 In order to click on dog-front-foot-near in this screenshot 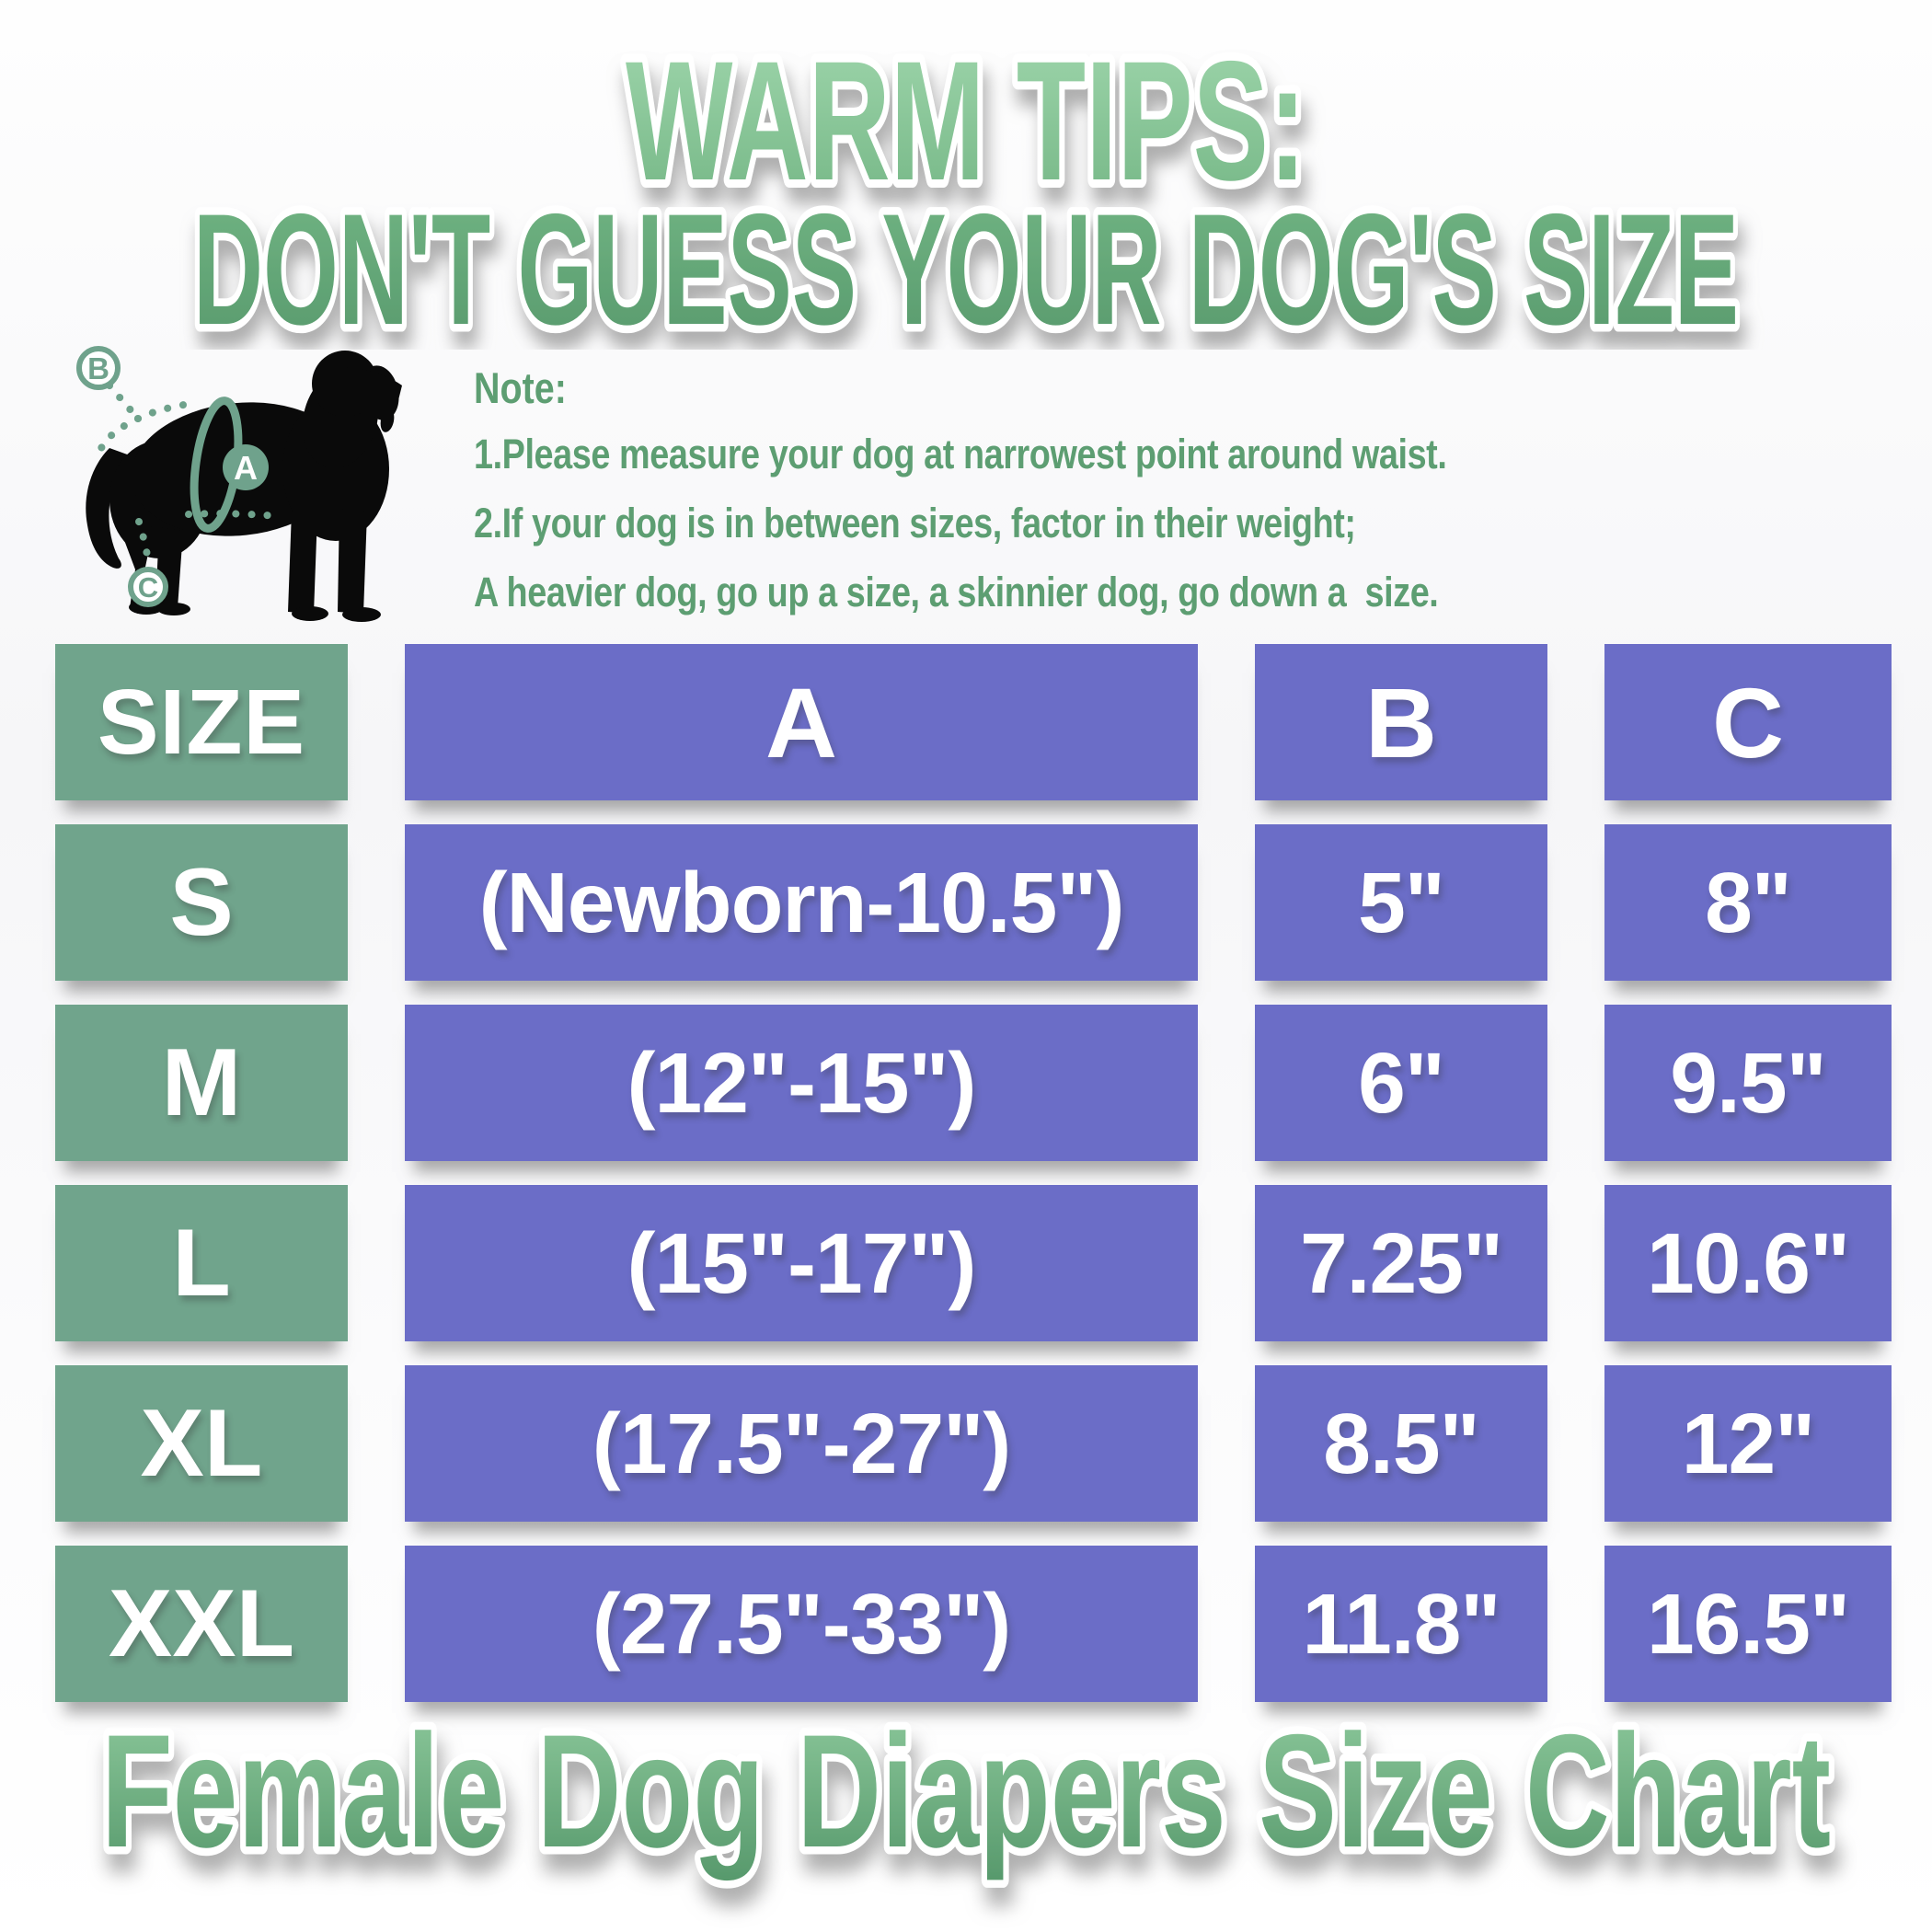, I will do `click(361, 614)`.